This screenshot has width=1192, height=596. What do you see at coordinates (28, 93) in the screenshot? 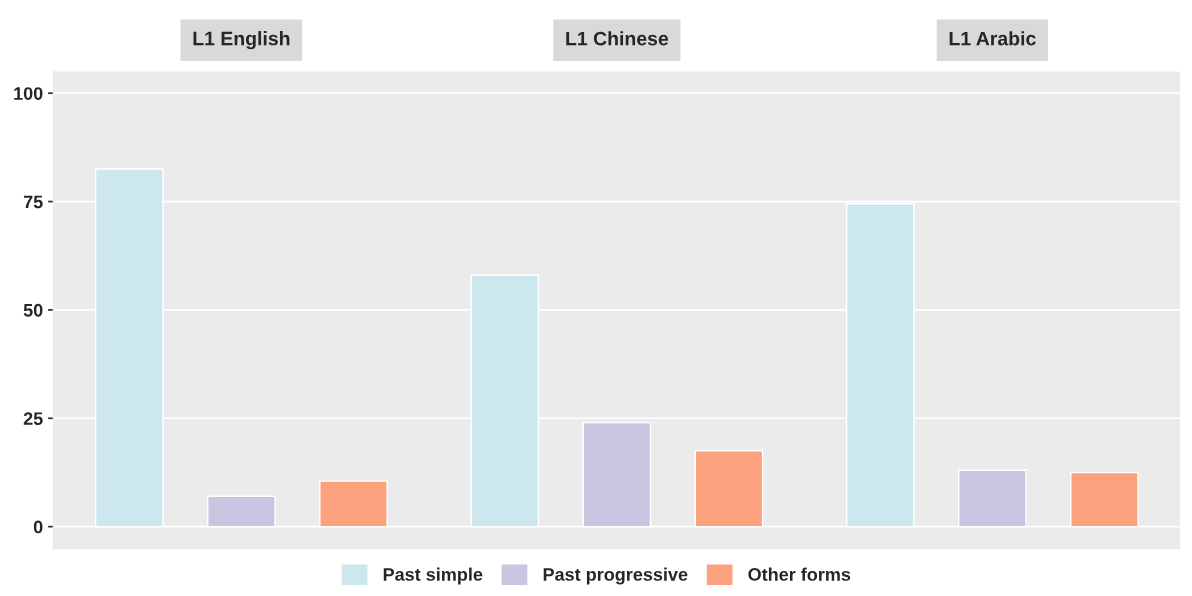
I see `y-tick-label: 100` at bounding box center [28, 93].